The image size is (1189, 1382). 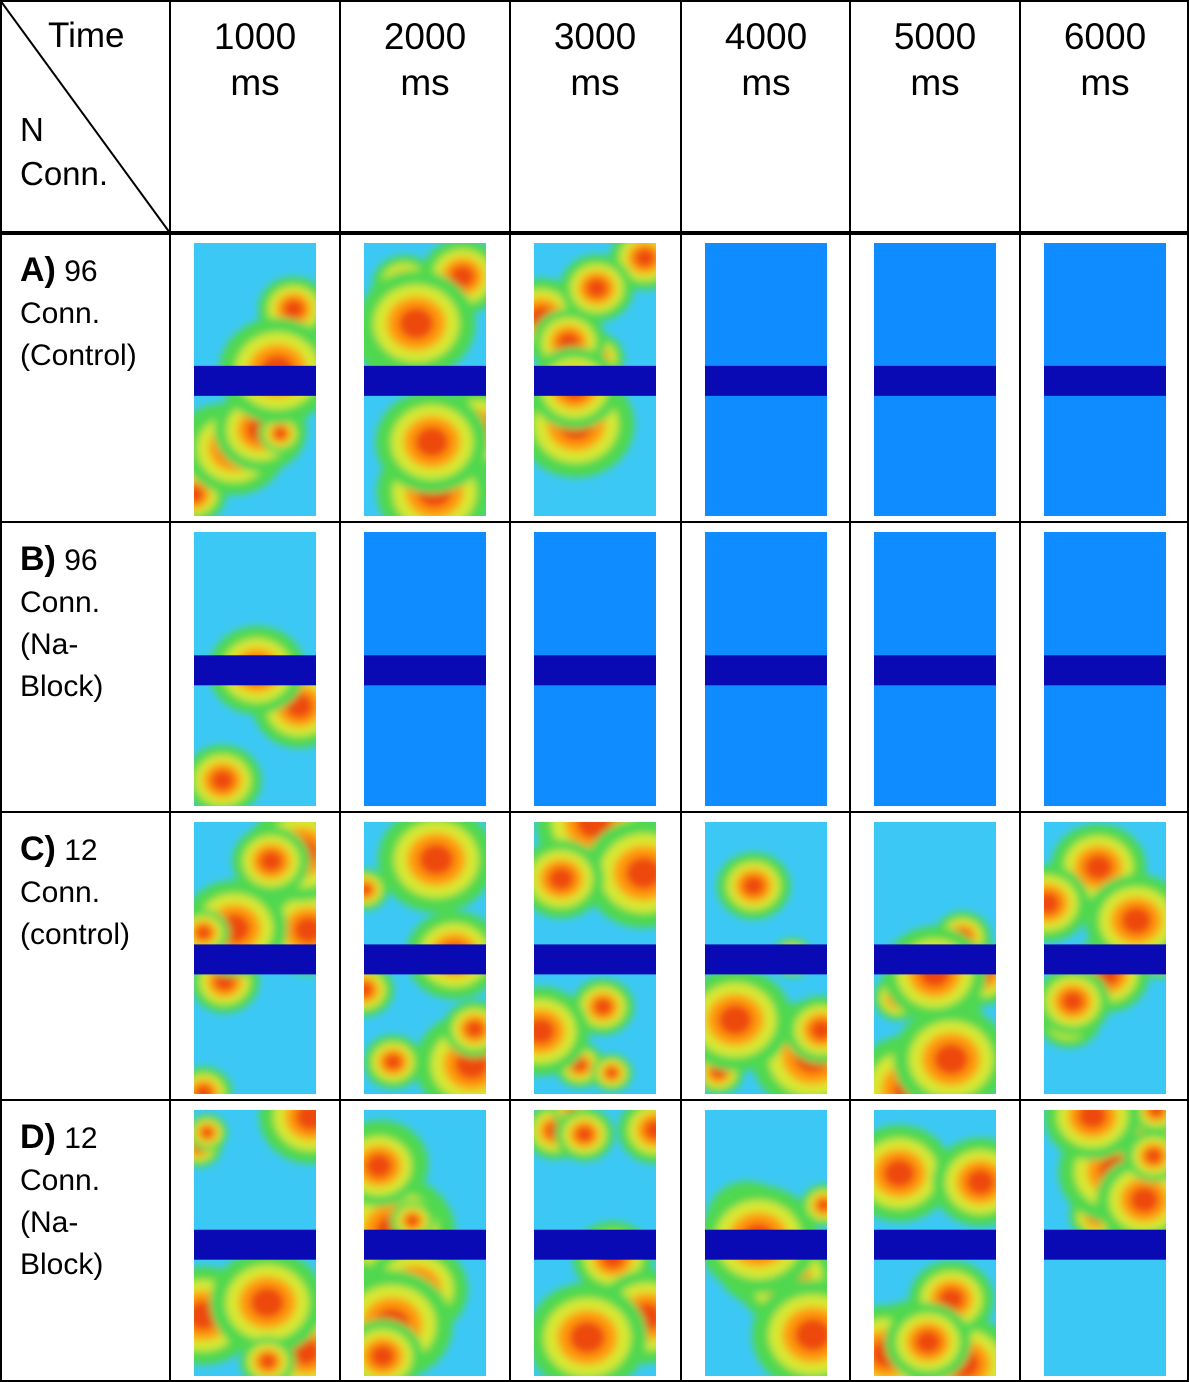 I want to click on column-header: 3000 ms, so click(x=595, y=59).